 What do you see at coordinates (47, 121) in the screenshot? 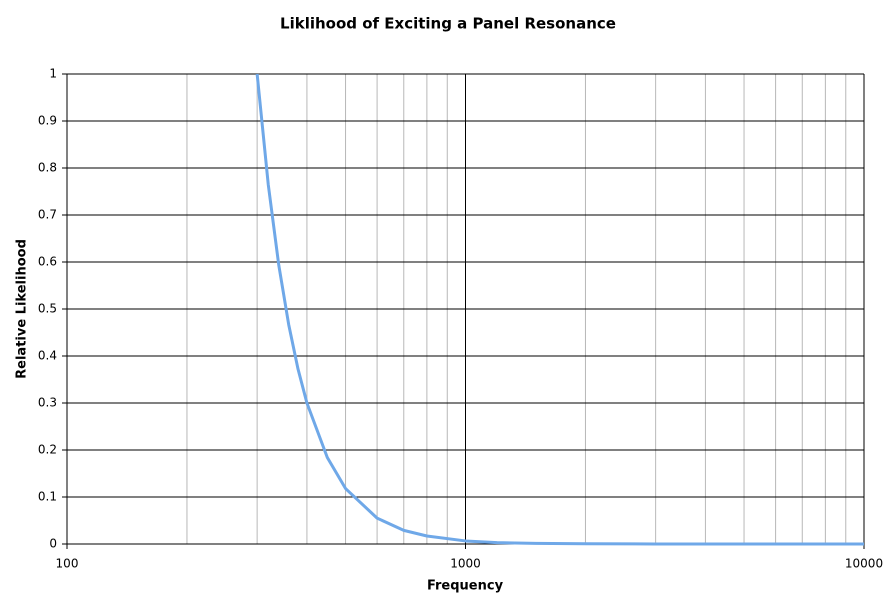
I see `y-tick-label: 0.9` at bounding box center [47, 121].